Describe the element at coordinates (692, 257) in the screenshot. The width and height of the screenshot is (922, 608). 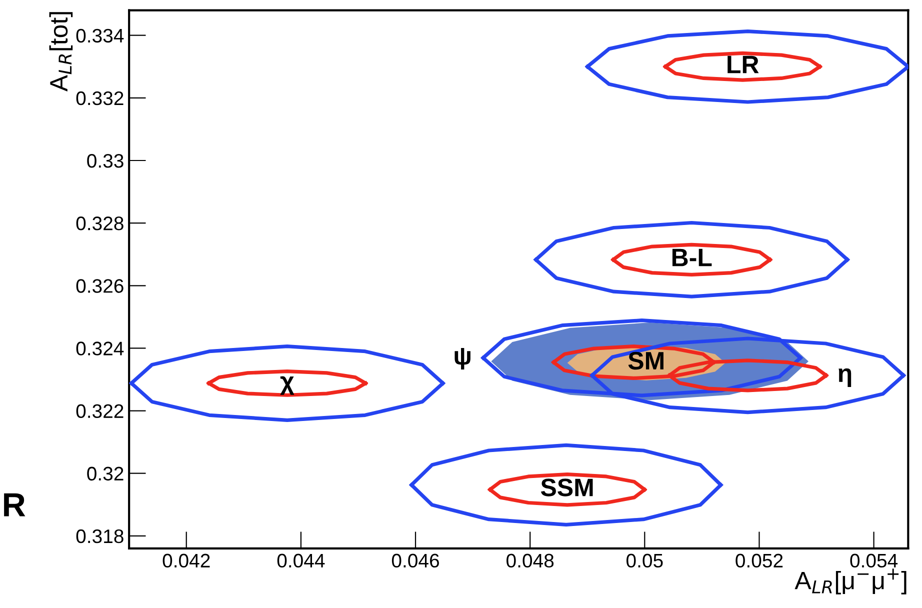
I see `series-label: B-L` at that location.